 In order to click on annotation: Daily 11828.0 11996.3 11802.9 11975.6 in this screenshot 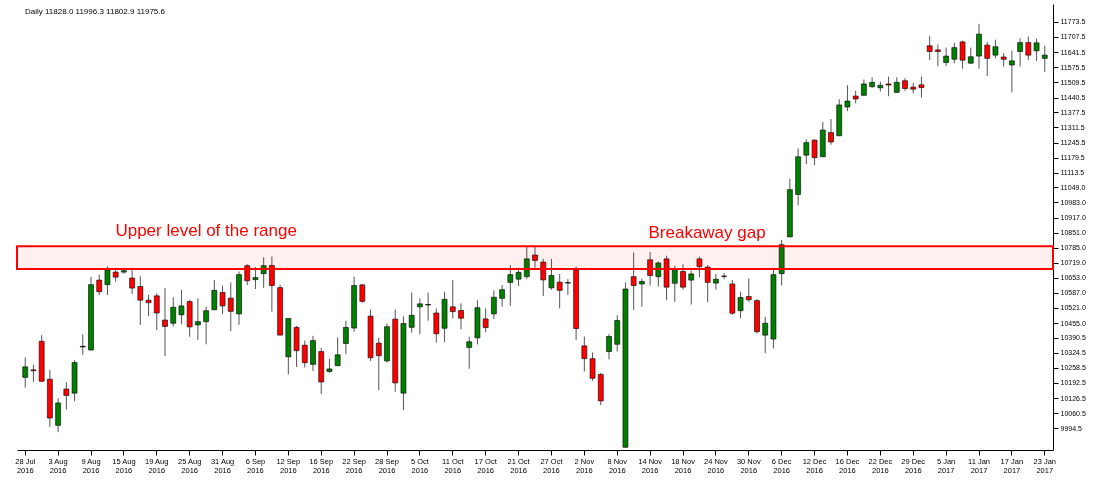, I will do `click(95, 11)`.